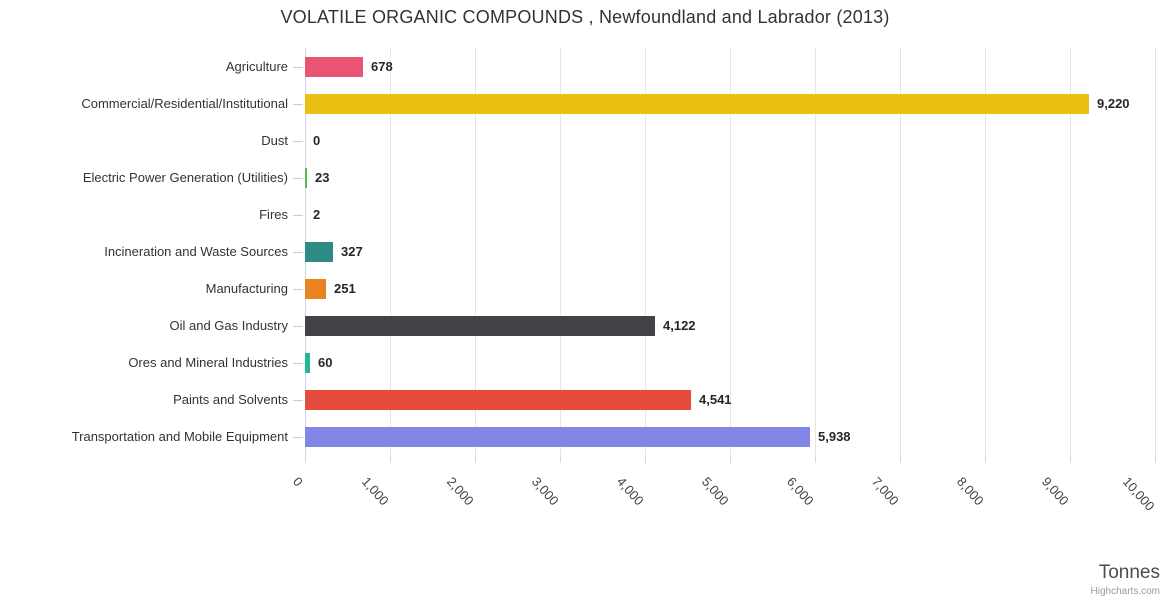 The width and height of the screenshot is (1170, 600). I want to click on x-axis-tick-label: 2,000, so click(460, 491).